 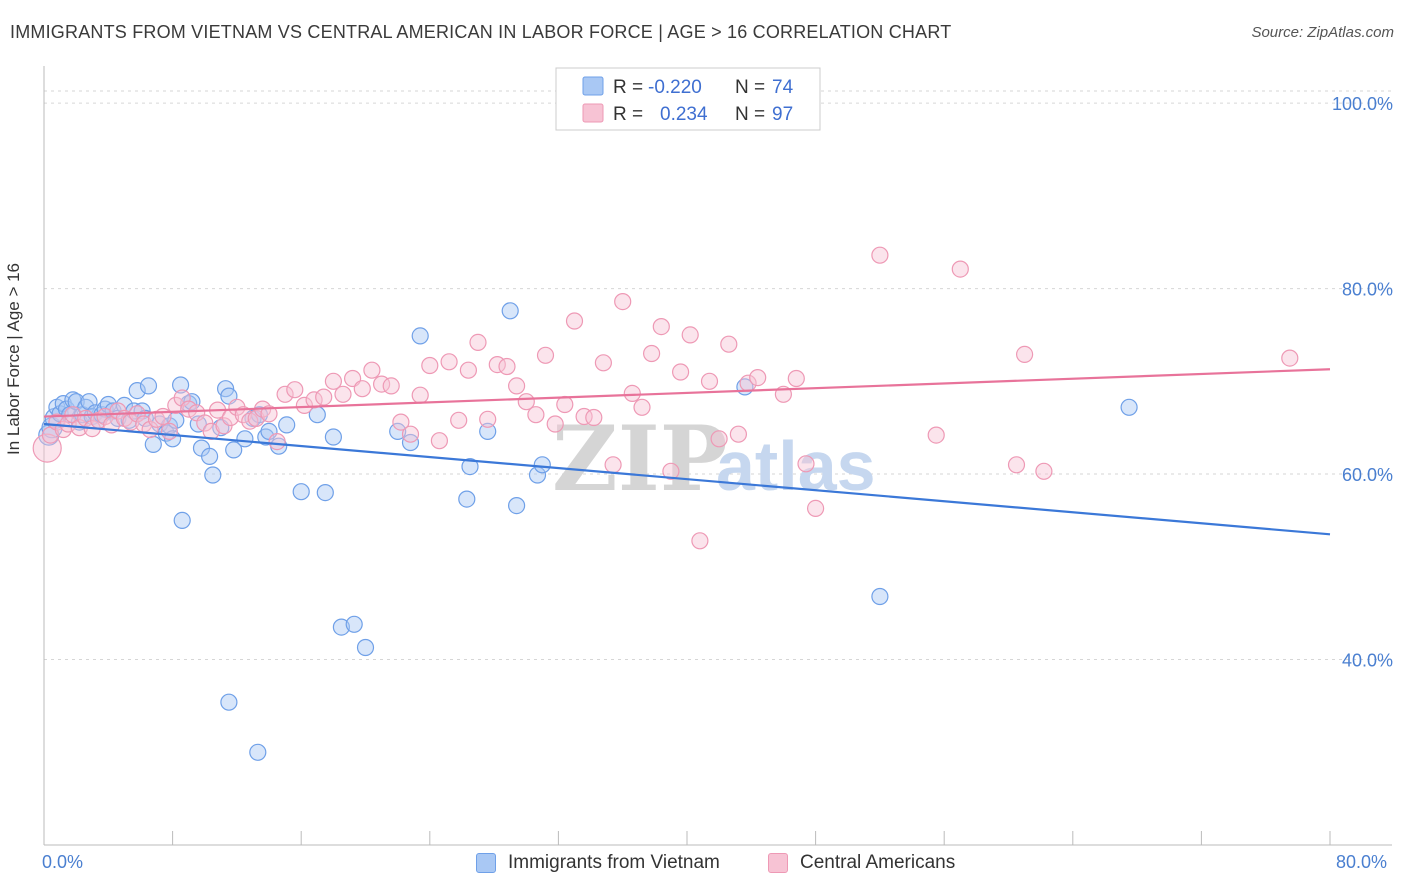 I want to click on x-tick-label-max: 80.0%, so click(x=1361, y=862).